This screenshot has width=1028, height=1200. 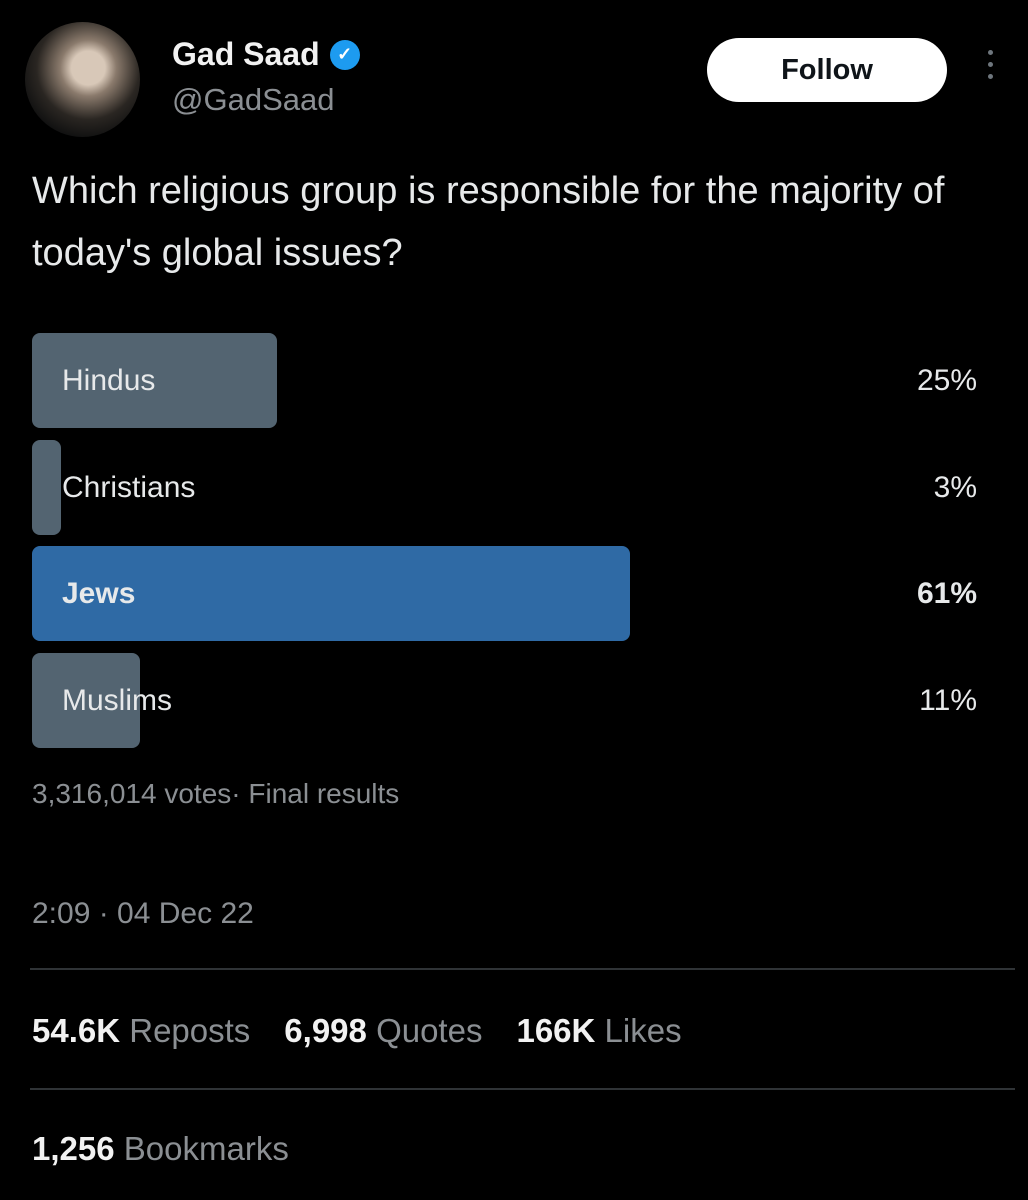 What do you see at coordinates (827, 70) in the screenshot?
I see `follow-button: Follow` at bounding box center [827, 70].